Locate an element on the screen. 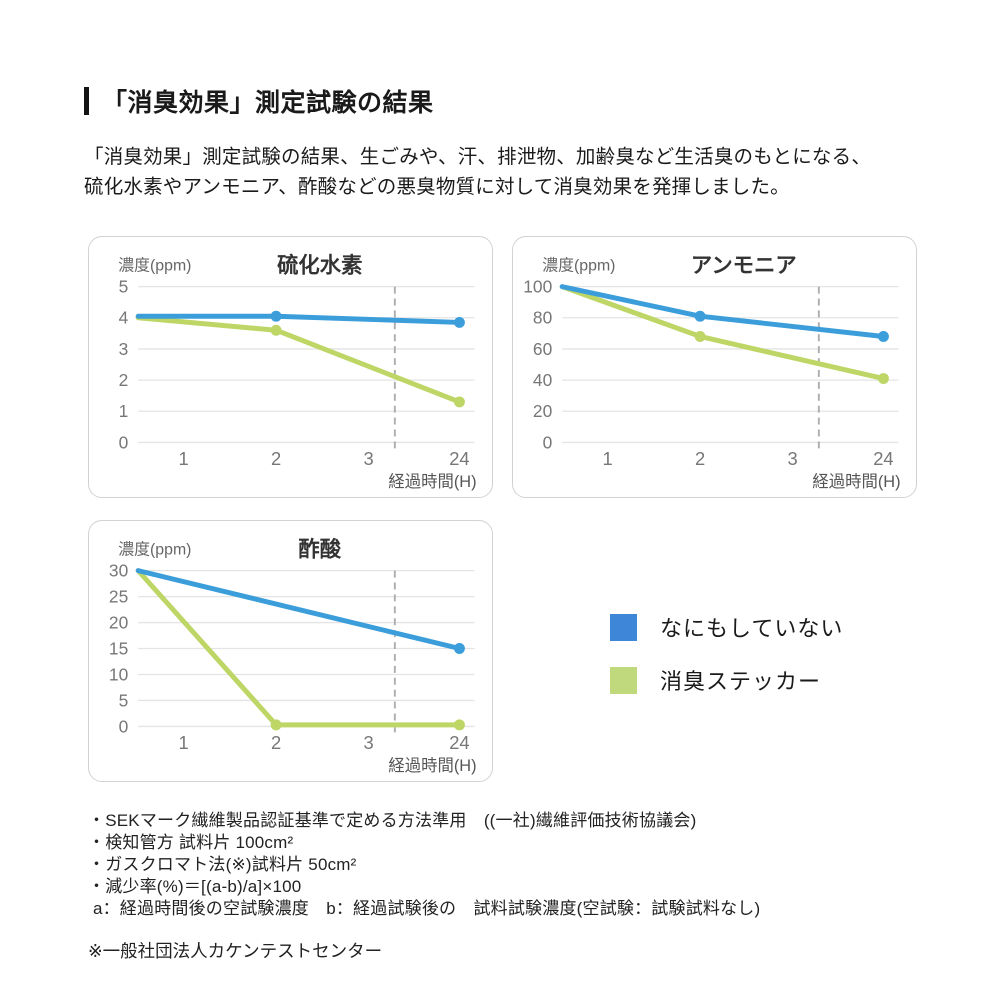 This screenshot has width=1000, height=1000. legend-item-deodorant-sticker: 消臭ステッカー is located at coordinates (726, 680).